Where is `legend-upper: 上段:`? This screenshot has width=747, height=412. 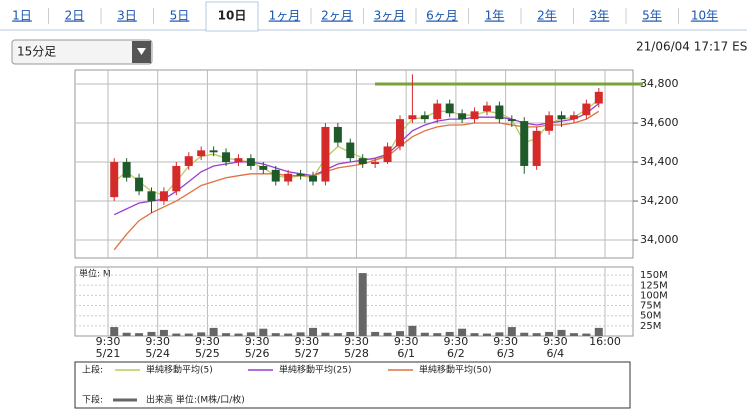 legend-upper: 上段: is located at coordinates (92, 370).